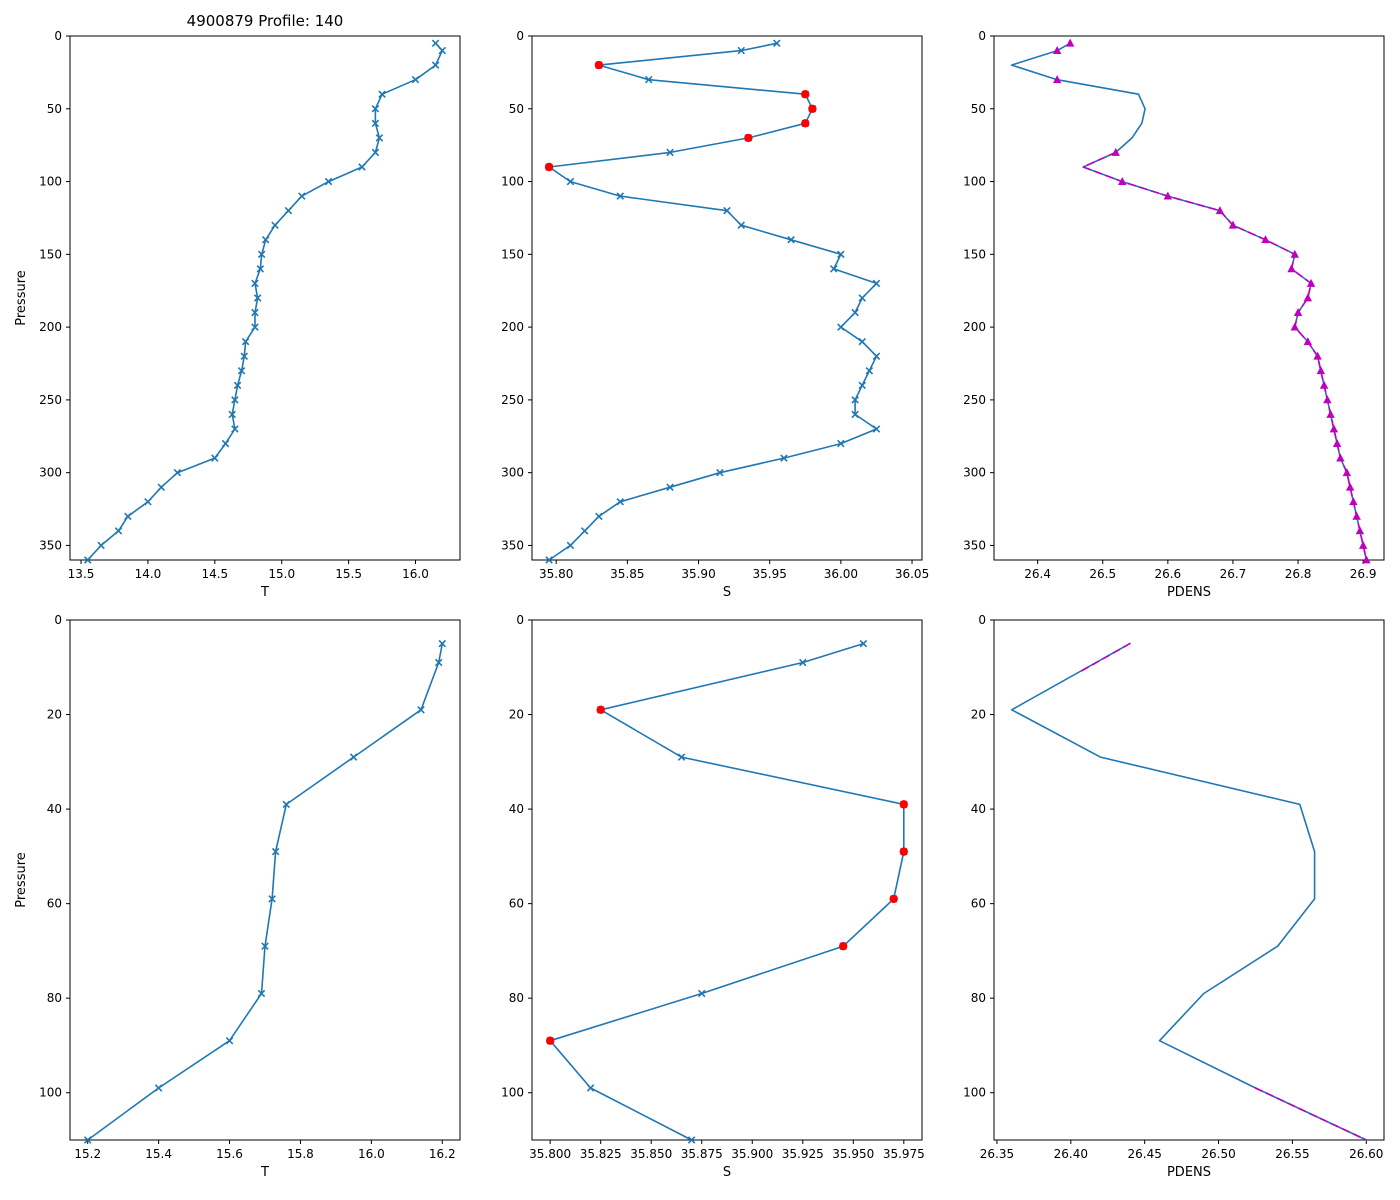 The height and width of the screenshot is (1200, 1400). Describe the element at coordinates (512, 473) in the screenshot. I see `y-tick-label: 300` at that location.